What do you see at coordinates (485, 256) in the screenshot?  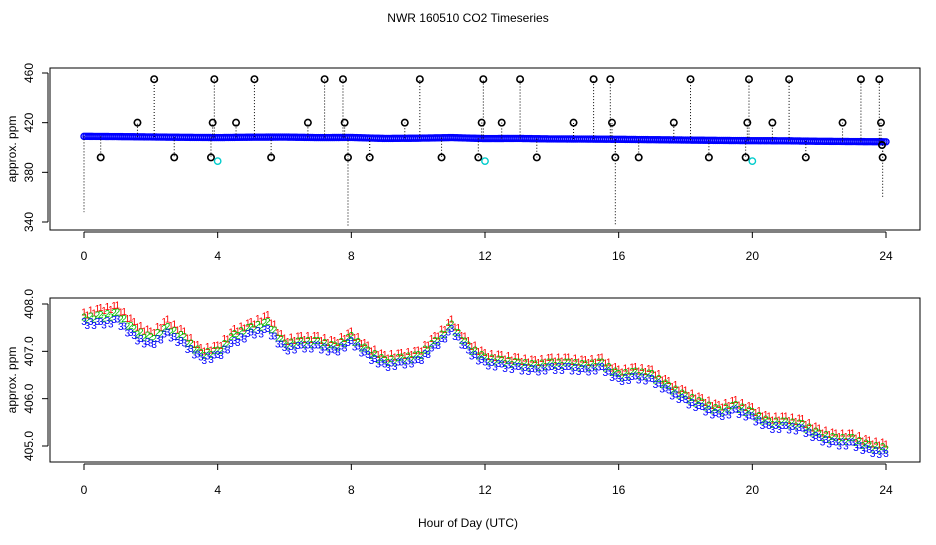 I see `top-x-tick-label: 12` at bounding box center [485, 256].